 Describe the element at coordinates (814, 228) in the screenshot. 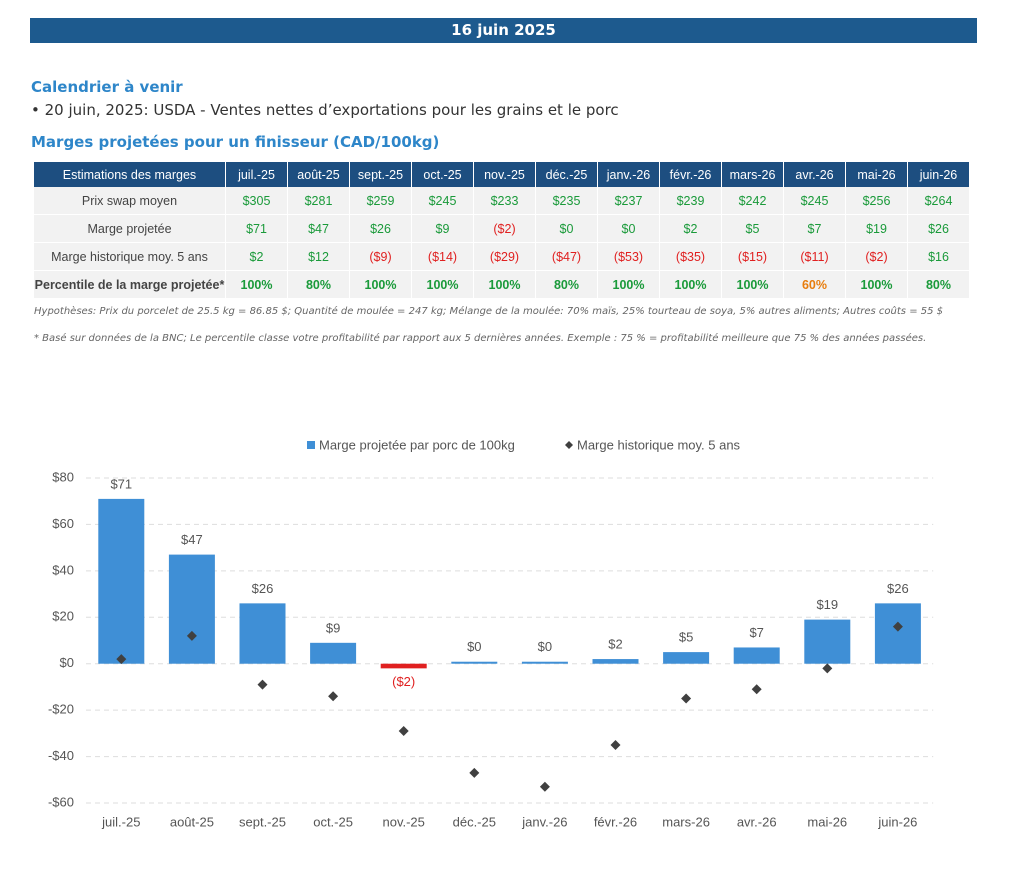

I see `cell: $7` at that location.